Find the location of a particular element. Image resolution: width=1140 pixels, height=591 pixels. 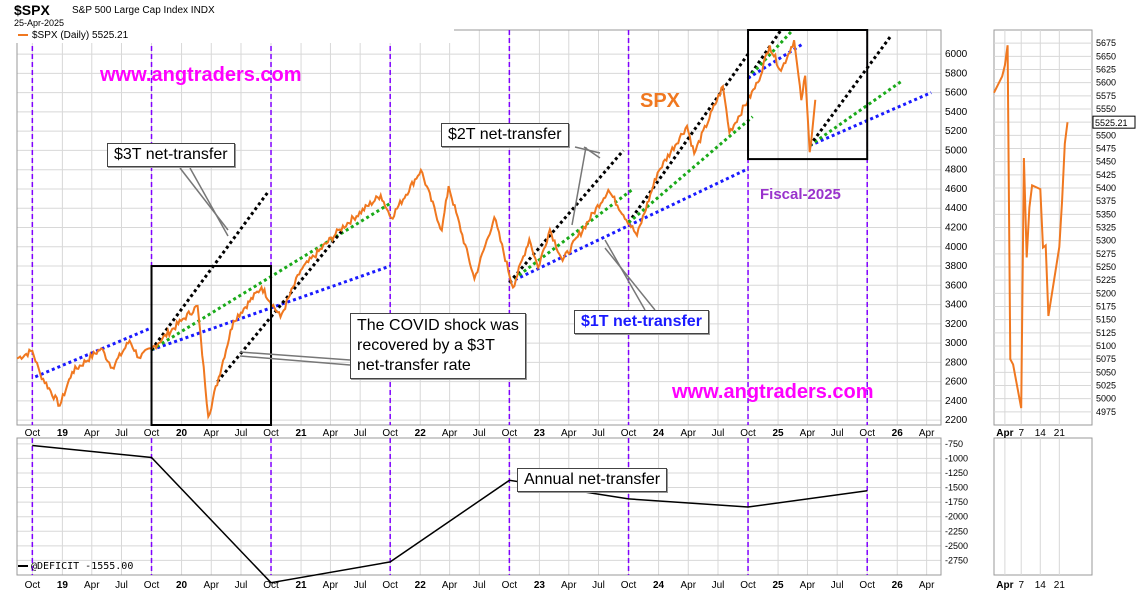

y-tick-label: 4200 is located at coordinates (956, 228).